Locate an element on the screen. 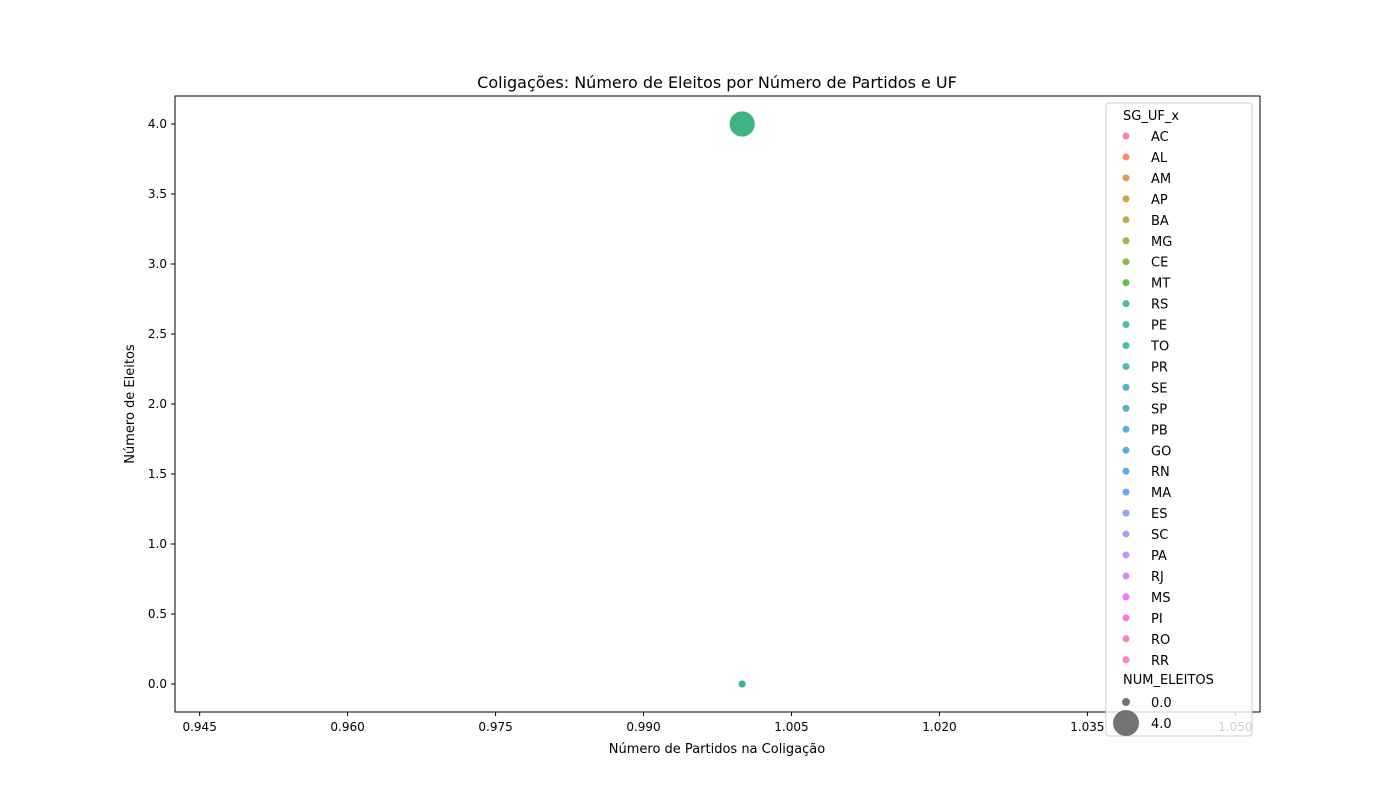 Image resolution: width=1400 pixels, height=804 pixels. y-tick-label: 2.0 is located at coordinates (157, 404).